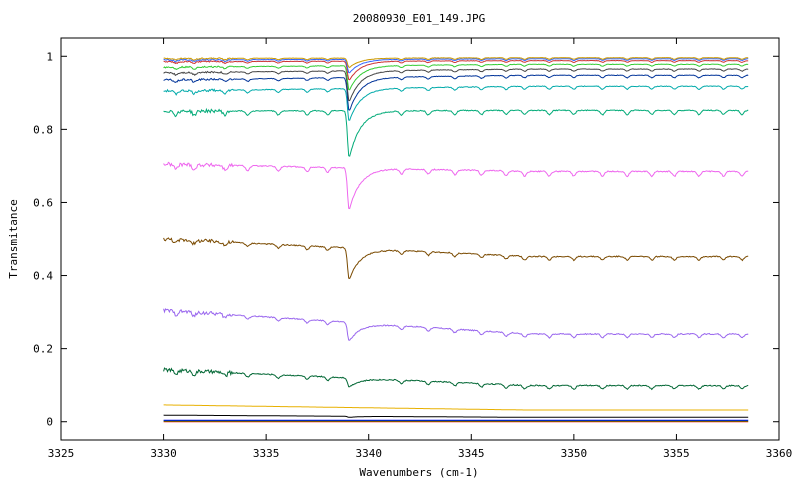  Describe the element at coordinates (471, 453) in the screenshot. I see `x-tick-label: 3345` at that location.